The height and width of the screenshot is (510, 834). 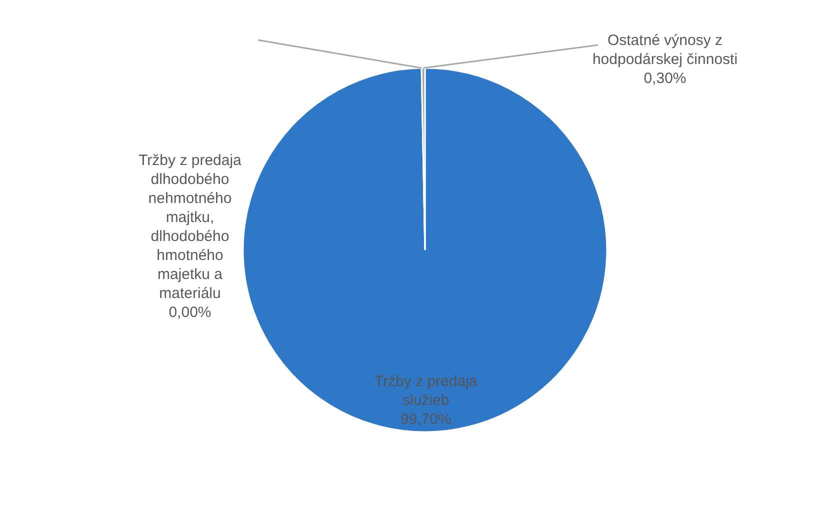 What do you see at coordinates (665, 78) in the screenshot?
I see `data-label: 0,30%` at bounding box center [665, 78].